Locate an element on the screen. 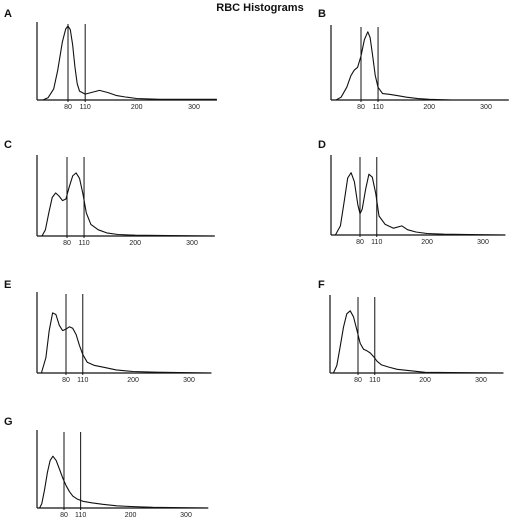  histogram-panel-d: D 80 110 200 300 is located at coordinates (412, 192).